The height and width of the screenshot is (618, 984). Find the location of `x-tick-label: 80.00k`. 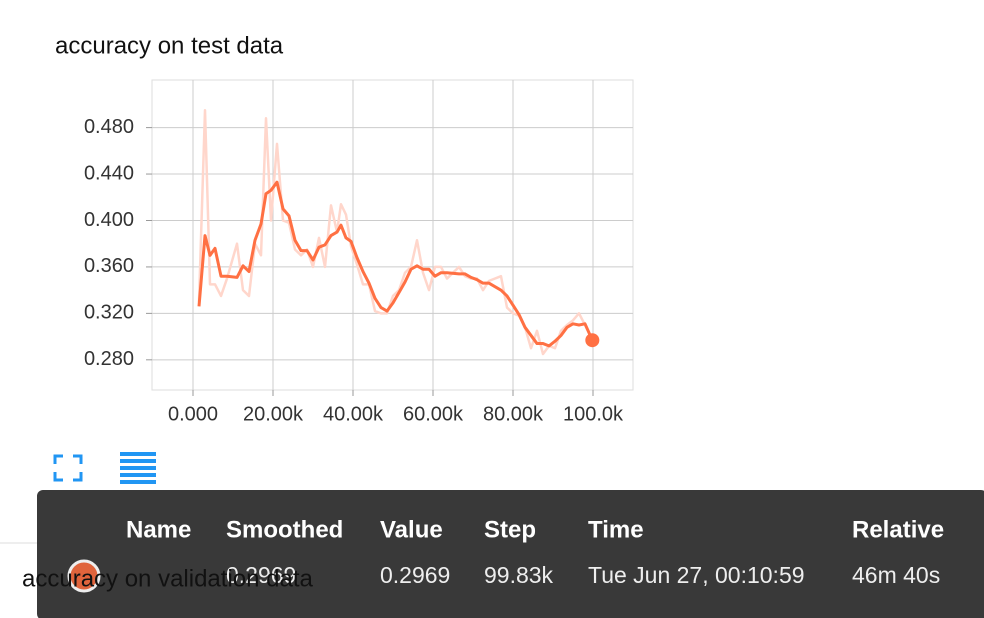

x-tick-label: 80.00k is located at coordinates (513, 414).